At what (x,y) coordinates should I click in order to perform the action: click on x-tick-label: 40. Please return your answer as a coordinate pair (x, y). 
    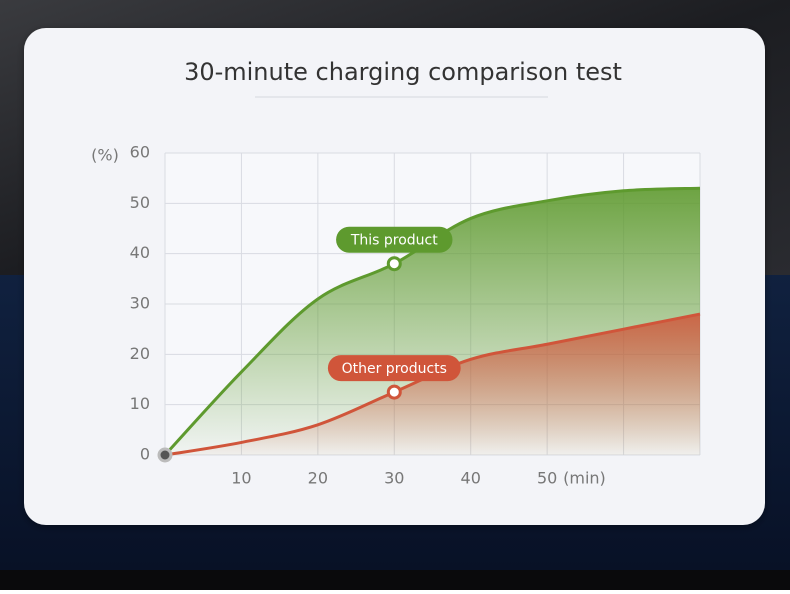
    Looking at the image, I should click on (471, 478).